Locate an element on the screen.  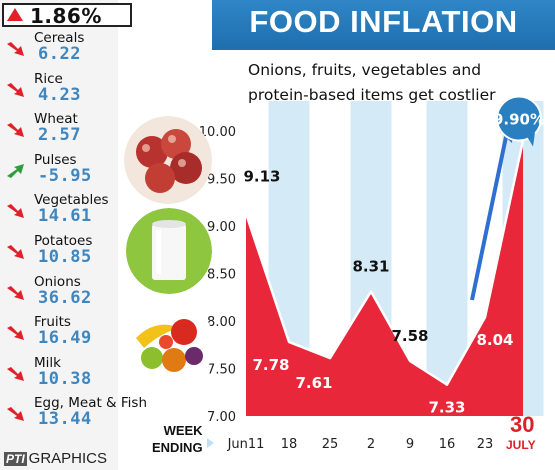
down-arrow-icon is located at coordinates (15, 170).